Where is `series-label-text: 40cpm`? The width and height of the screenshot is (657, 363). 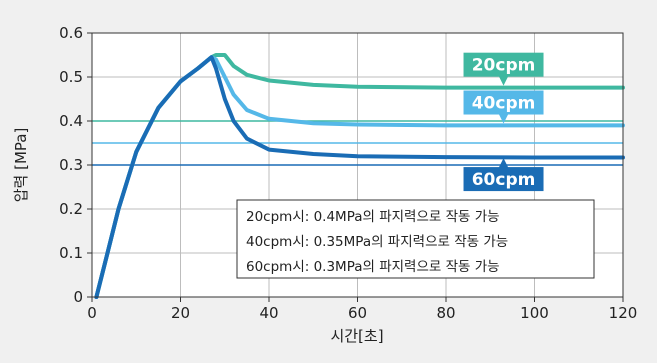
series-label-text: 40cpm is located at coordinates (504, 104).